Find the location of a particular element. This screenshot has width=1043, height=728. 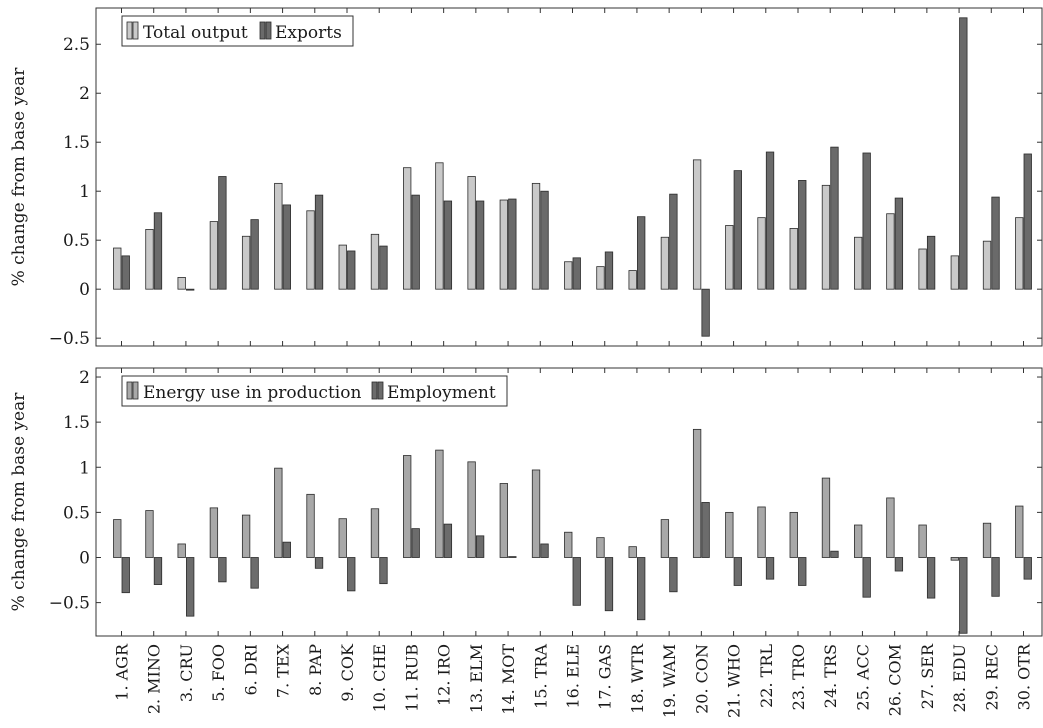

x-category-label: 20. CON is located at coordinates (701, 679).